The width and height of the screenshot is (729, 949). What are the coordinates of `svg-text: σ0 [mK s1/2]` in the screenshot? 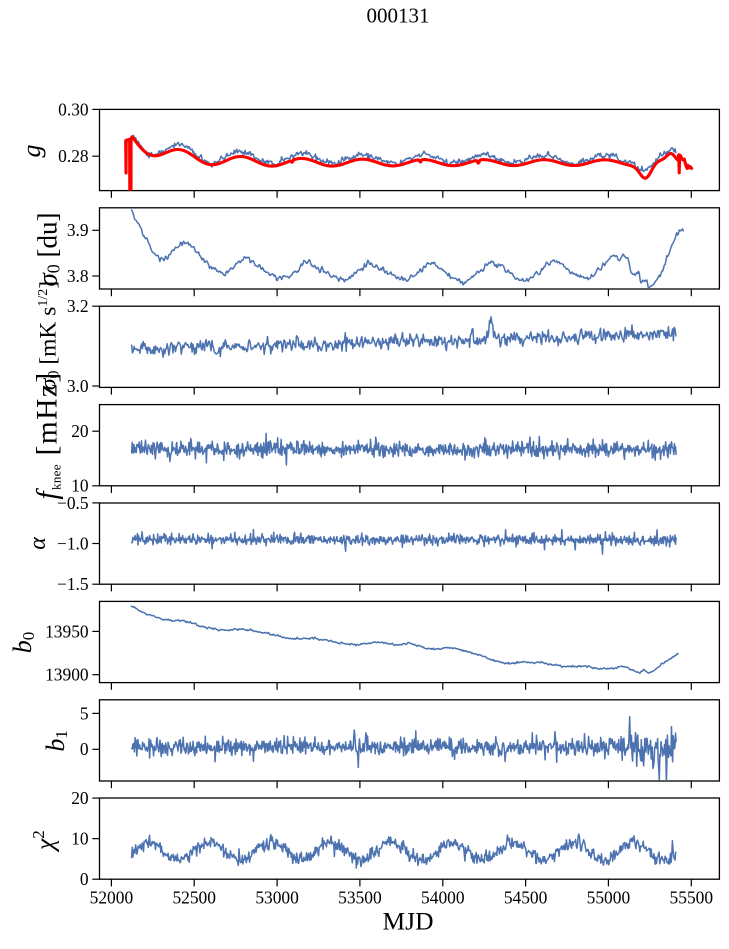 It's located at (49, 335).